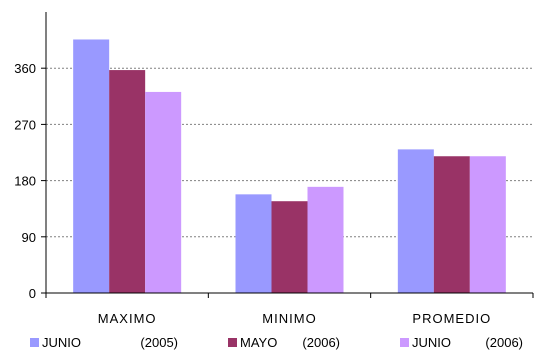  What do you see at coordinates (258, 342) in the screenshot?
I see `legend-series-name: MAYO` at bounding box center [258, 342].